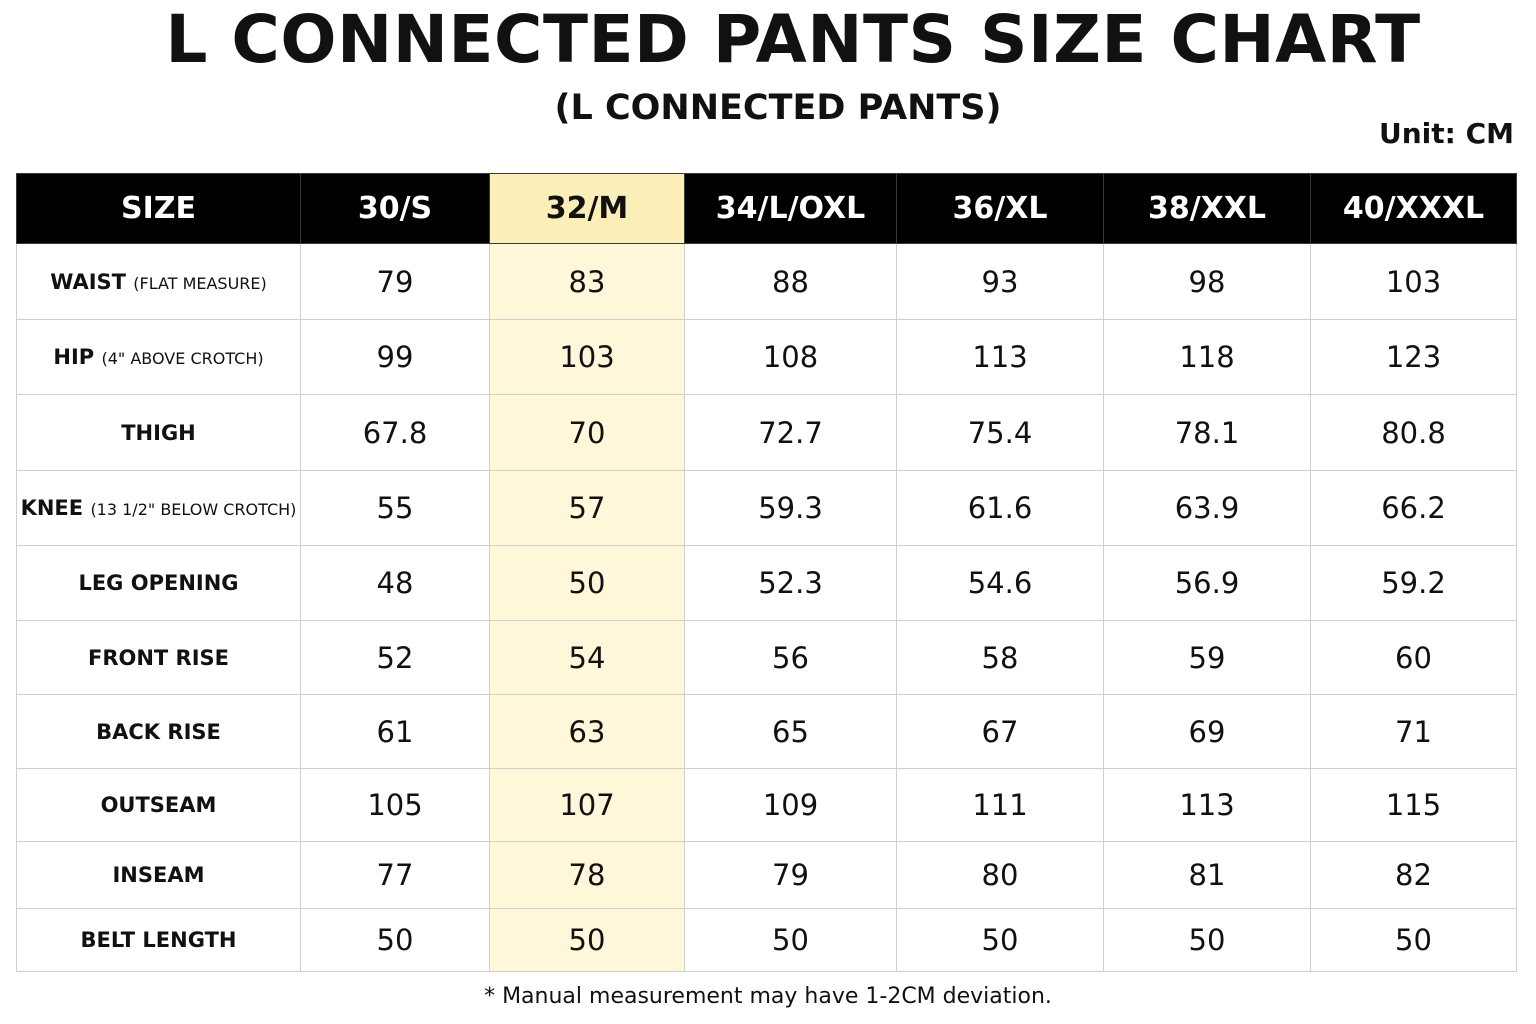  I want to click on row-label: THIGH, so click(158, 432).